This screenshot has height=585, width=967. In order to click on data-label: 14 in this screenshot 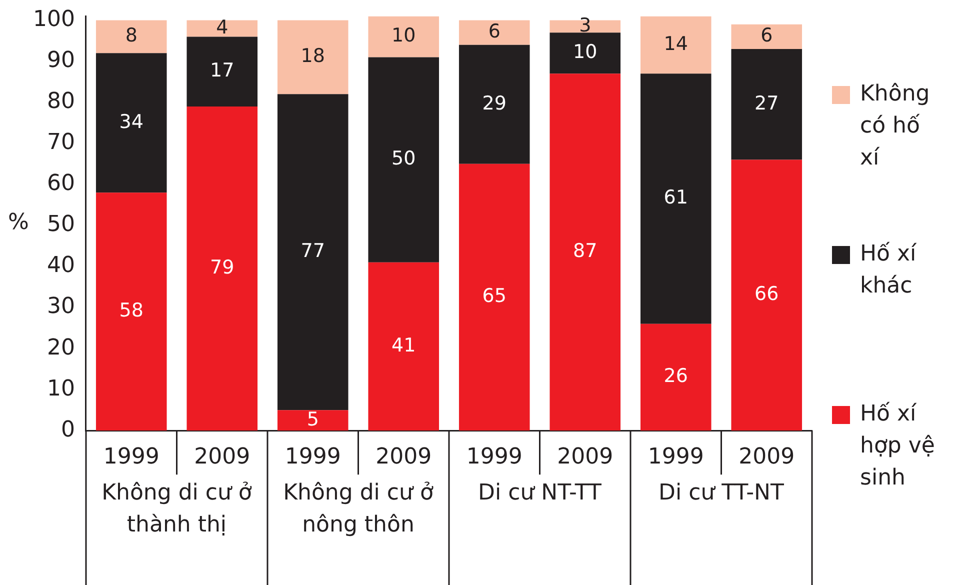, I will do `click(676, 43)`.